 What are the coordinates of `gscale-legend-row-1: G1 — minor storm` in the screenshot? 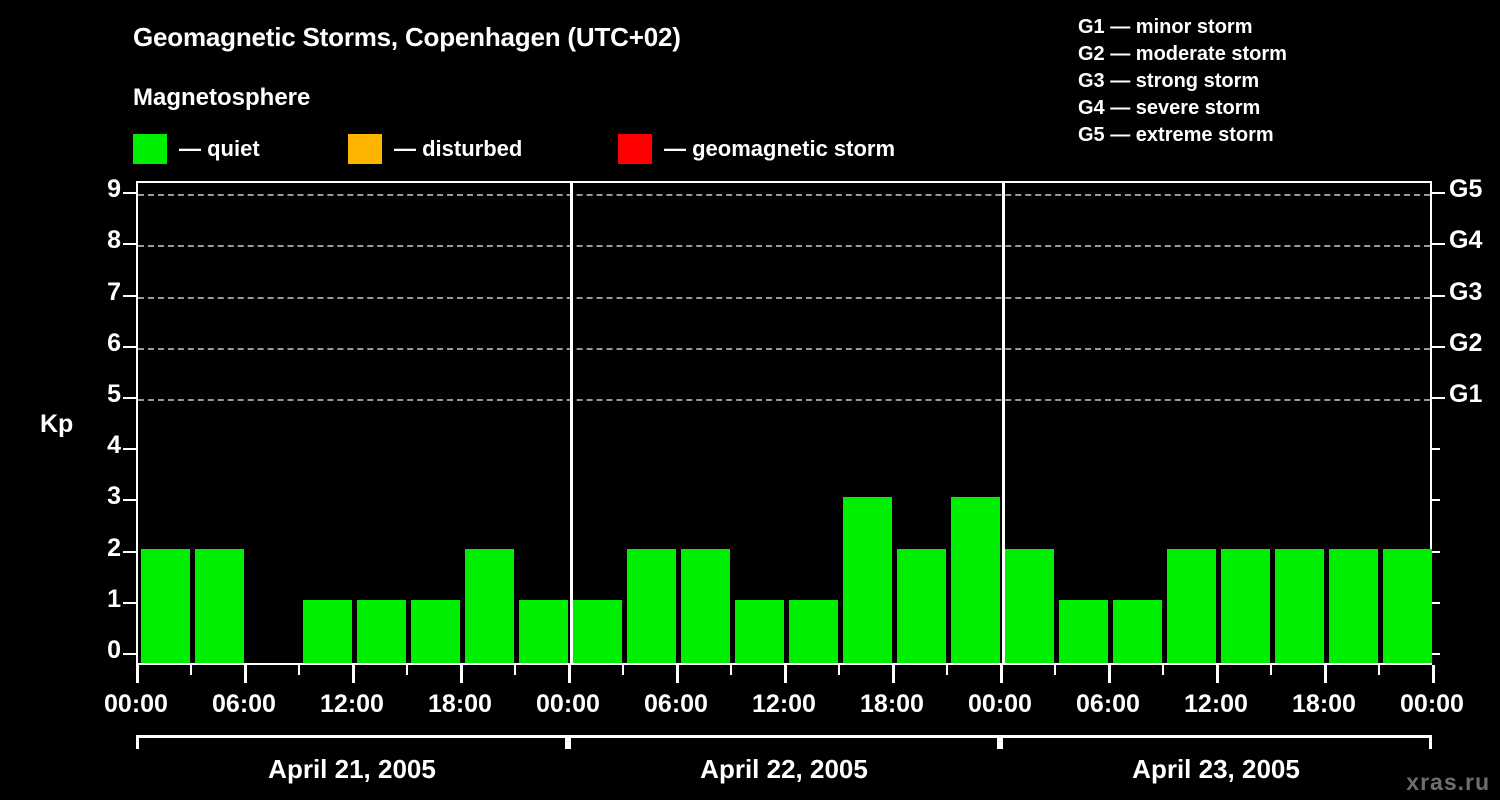 It's located at (1165, 27).